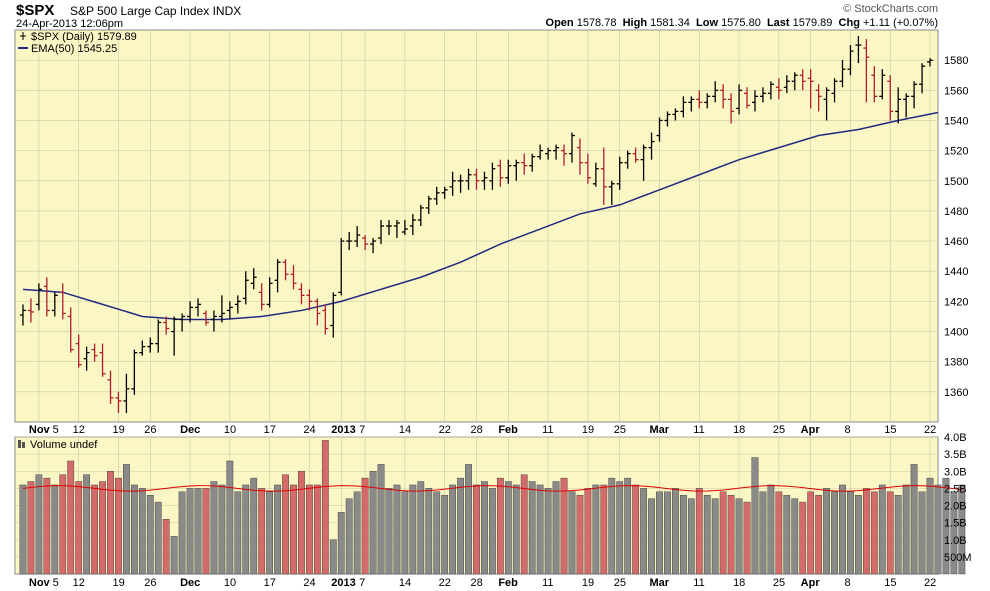  Describe the element at coordinates (739, 583) in the screenshot. I see `volume-date-label: 18` at that location.